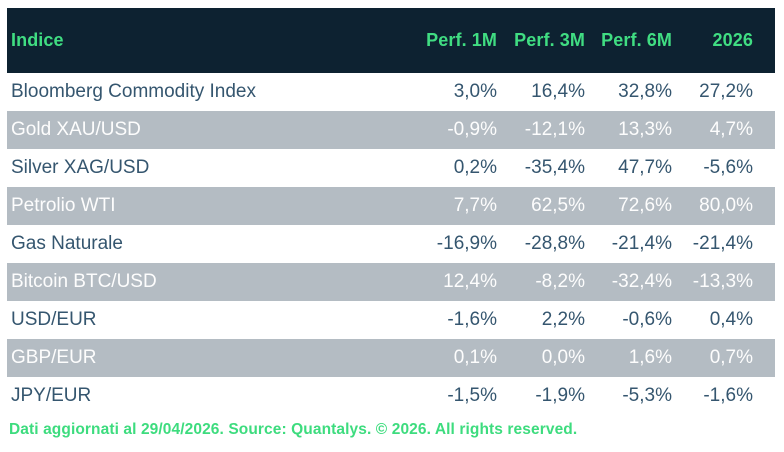 The height and width of the screenshot is (452, 784). What do you see at coordinates (650, 357) in the screenshot?
I see `perf-6m-value-cell: 1,6%` at bounding box center [650, 357].